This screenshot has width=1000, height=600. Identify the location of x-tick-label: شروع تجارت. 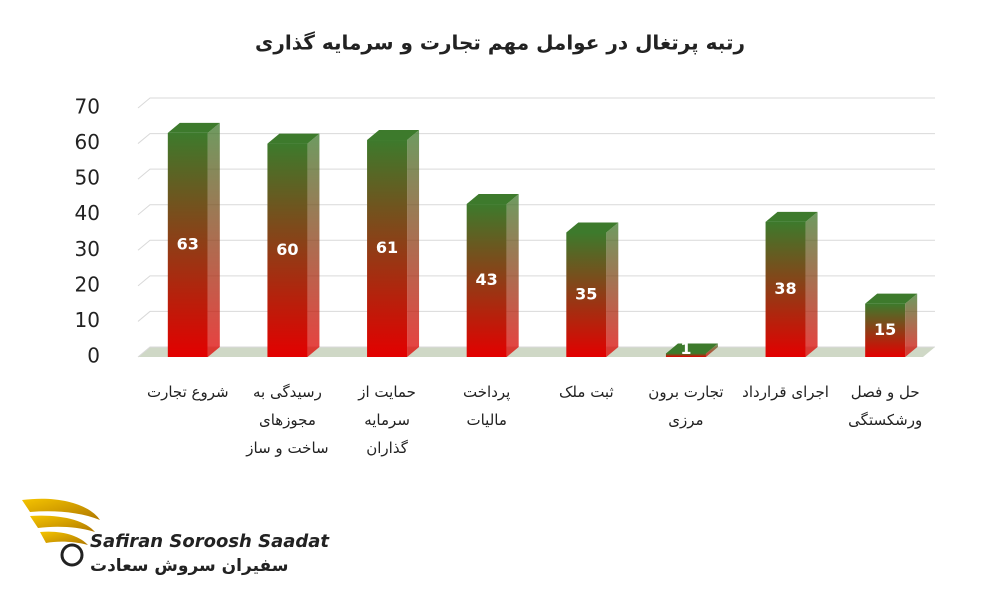
(188, 392).